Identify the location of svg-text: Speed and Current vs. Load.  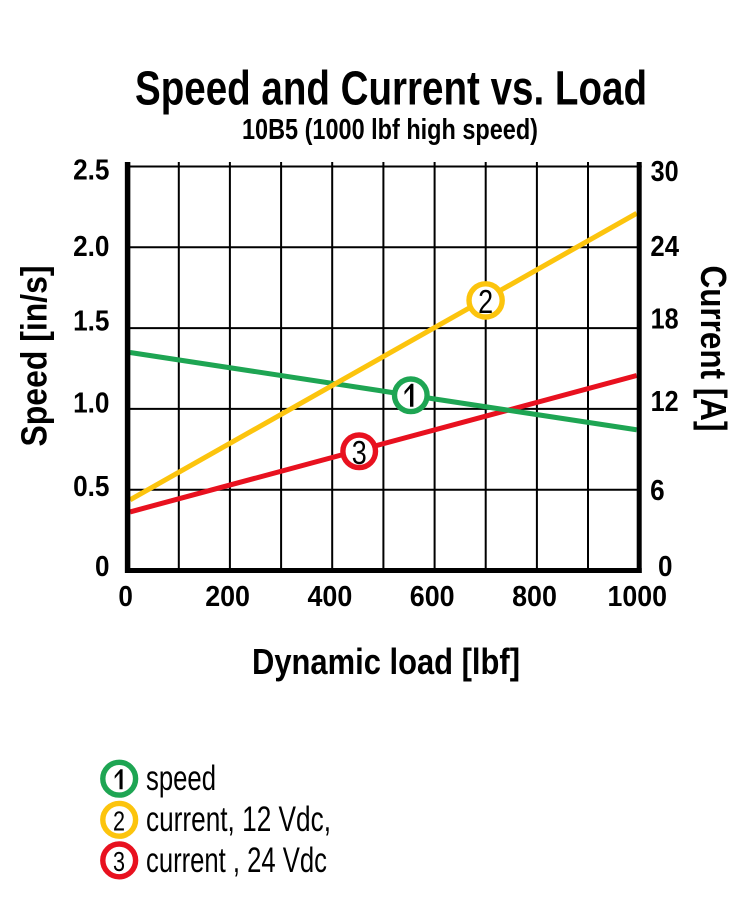
(391, 89).